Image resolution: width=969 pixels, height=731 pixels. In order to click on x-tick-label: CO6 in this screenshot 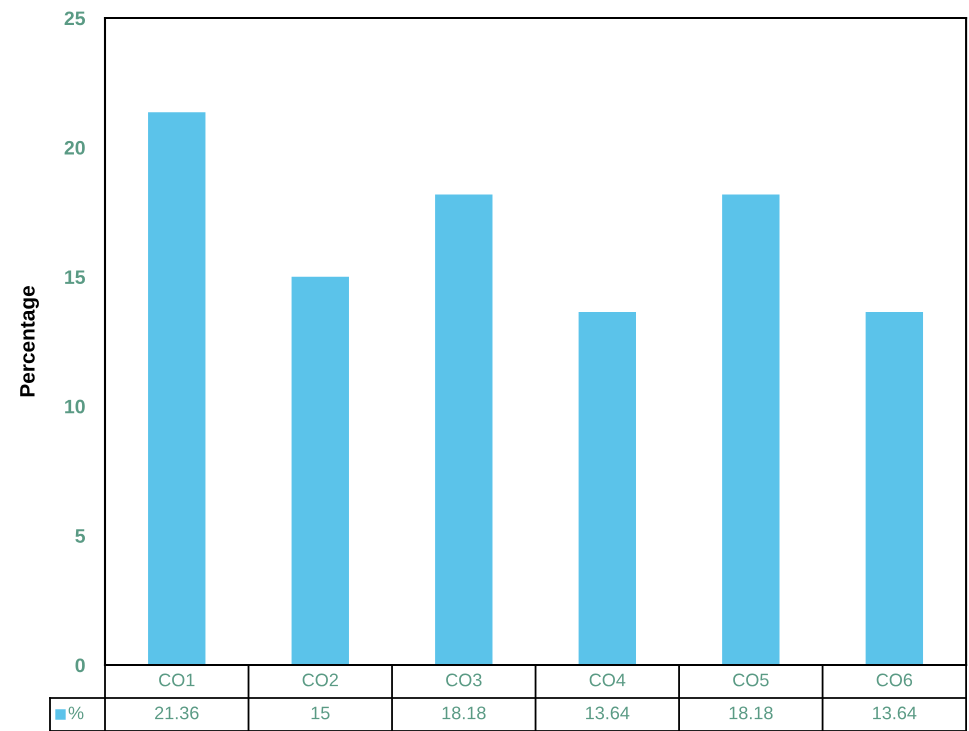, I will do `click(894, 680)`.